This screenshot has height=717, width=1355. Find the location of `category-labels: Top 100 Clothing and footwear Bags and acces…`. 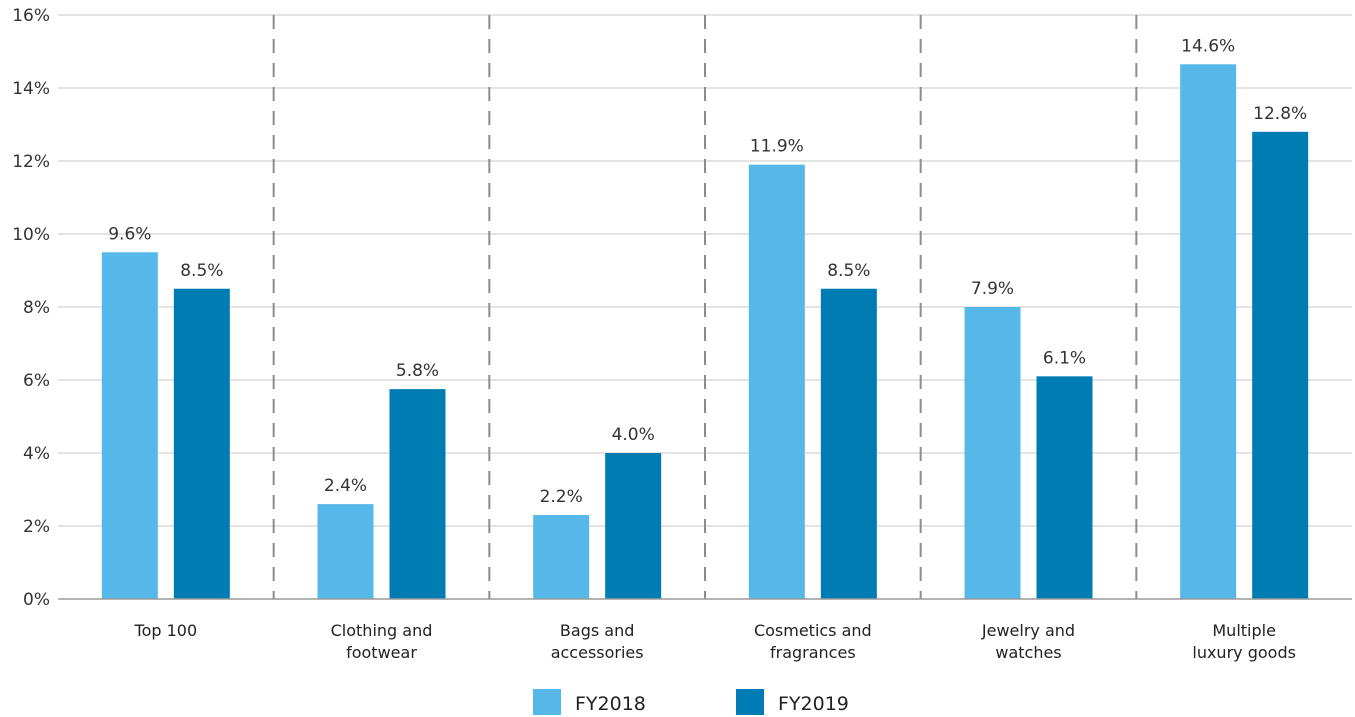

category-labels: Top 100 Clothing and footwear Bags and acces… is located at coordinates (715, 641).